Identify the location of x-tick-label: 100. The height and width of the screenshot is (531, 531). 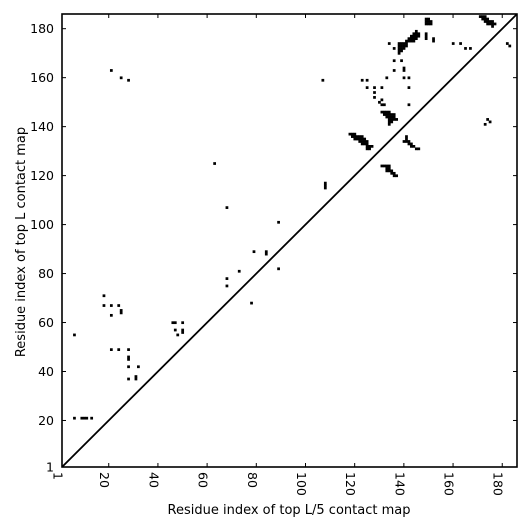
(301, 484).